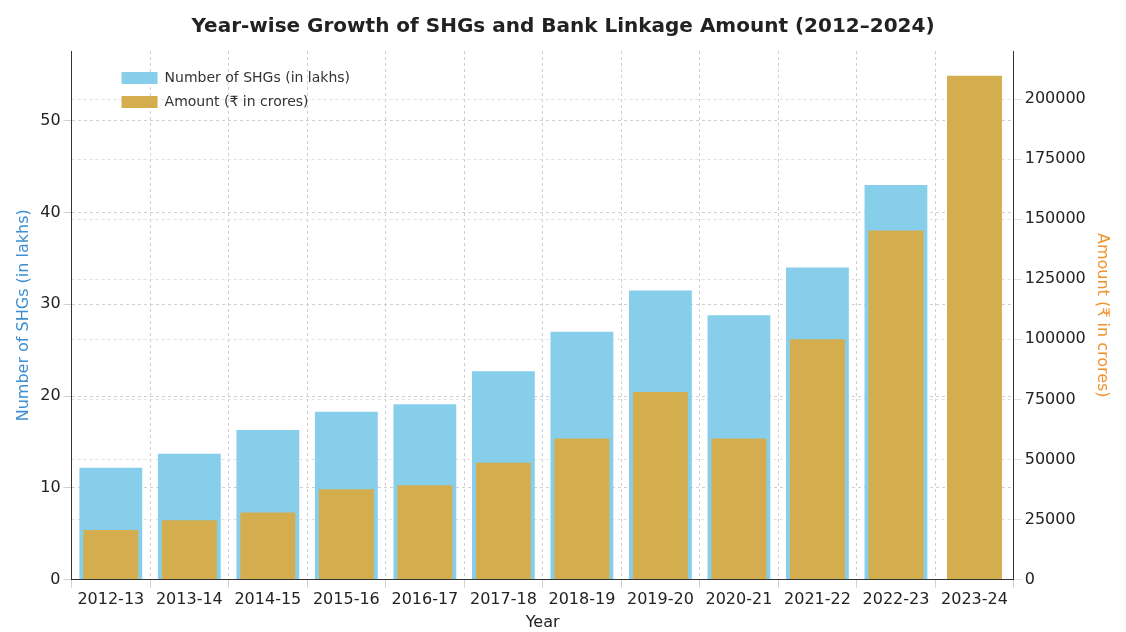  Describe the element at coordinates (22, 315) in the screenshot. I see `y-axis-title: Number of SHGs (in lakhs)` at that location.